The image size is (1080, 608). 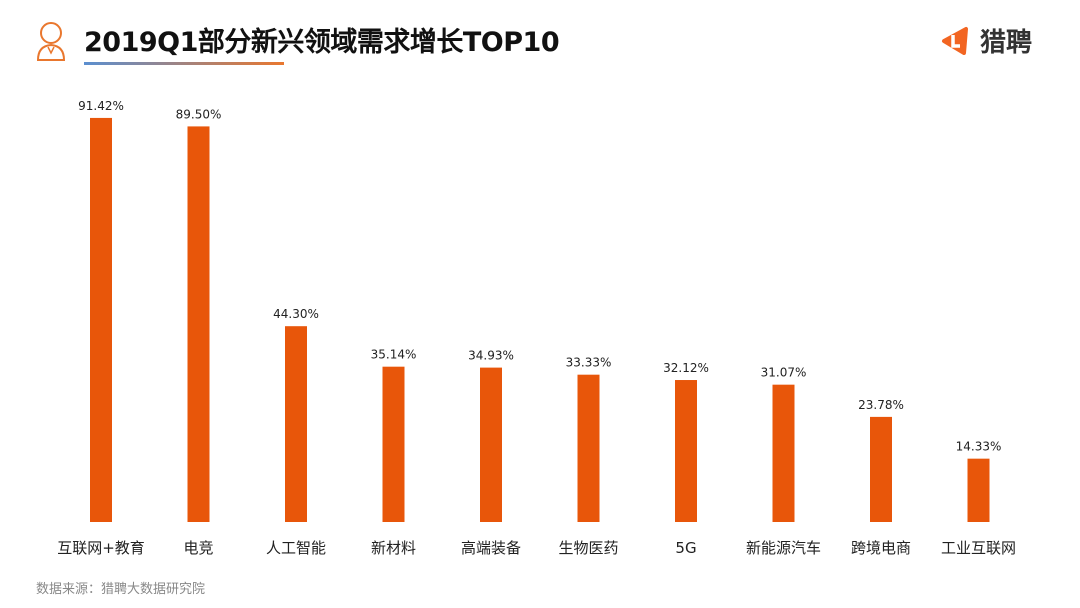 I want to click on category-label: 互联网+教育, so click(x=101, y=548).